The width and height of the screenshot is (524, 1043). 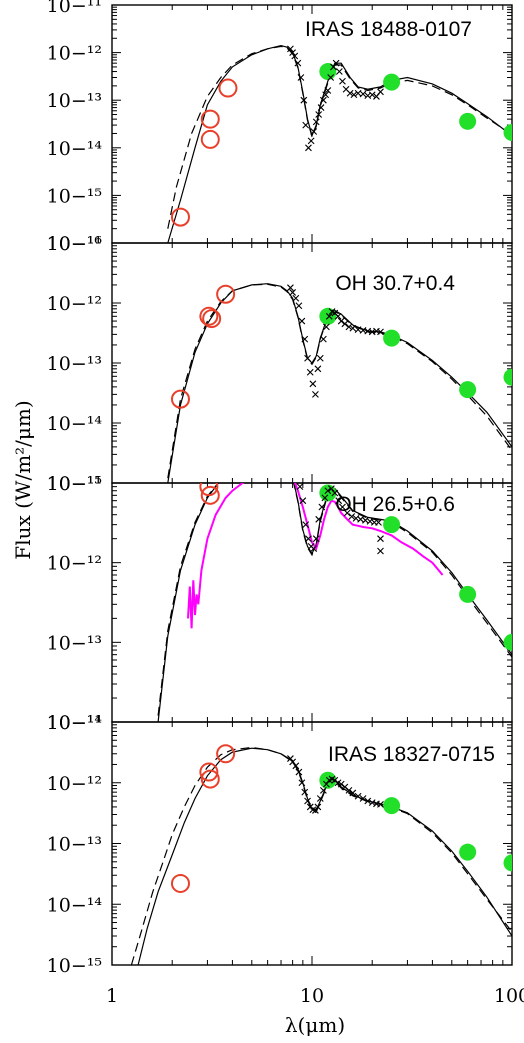 What do you see at coordinates (395, 504) in the screenshot?
I see `panel-title: OH 26.5+0.6` at bounding box center [395, 504].